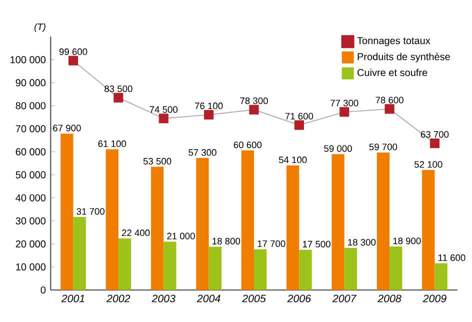 The width and height of the screenshot is (472, 322). Describe the element at coordinates (254, 298) in the screenshot. I see `x-tick-label: 2005` at that location.